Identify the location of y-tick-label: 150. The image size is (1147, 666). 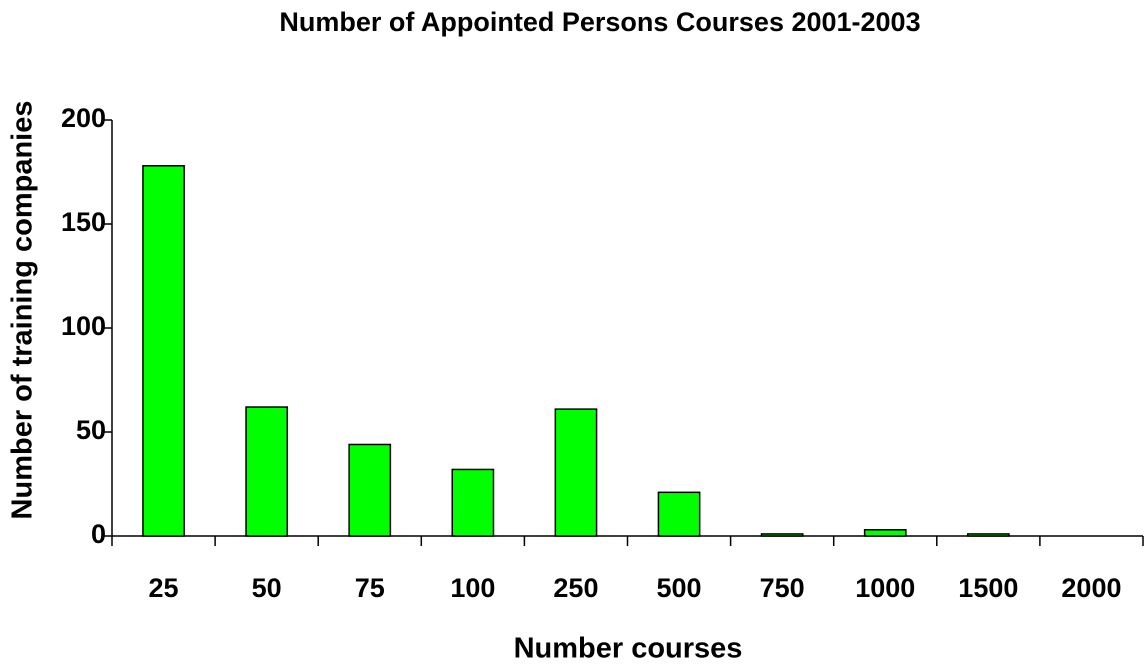
(83, 222).